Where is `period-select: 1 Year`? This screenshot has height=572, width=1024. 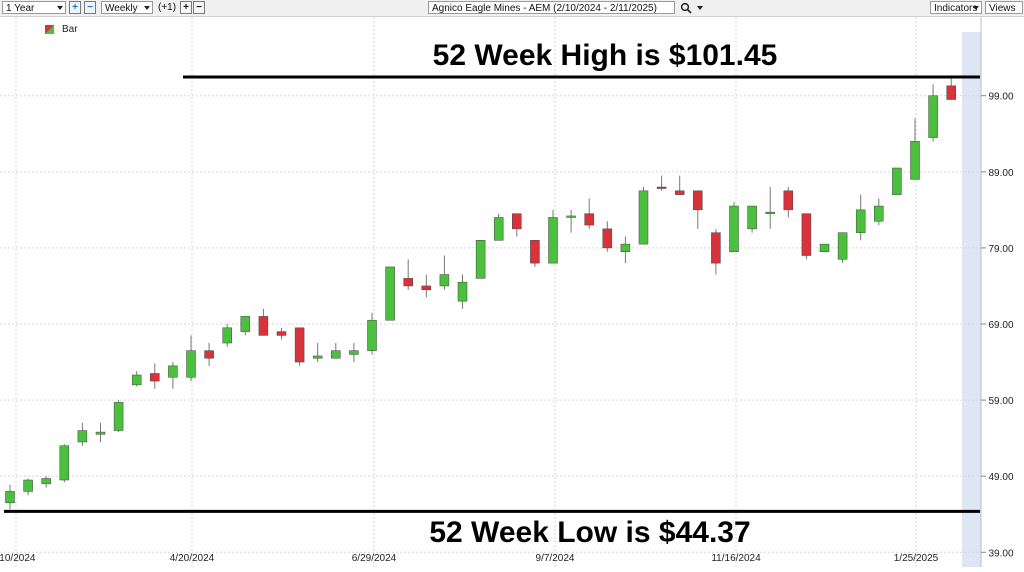
period-select: 1 Year is located at coordinates (34, 7).